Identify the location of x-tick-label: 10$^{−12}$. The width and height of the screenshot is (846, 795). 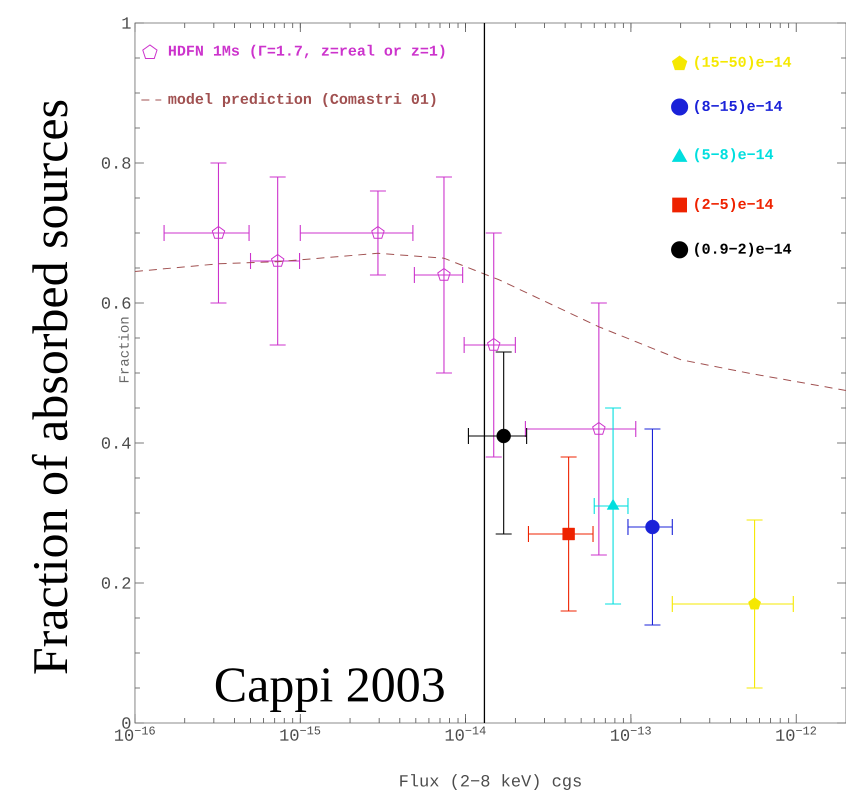
(796, 733).